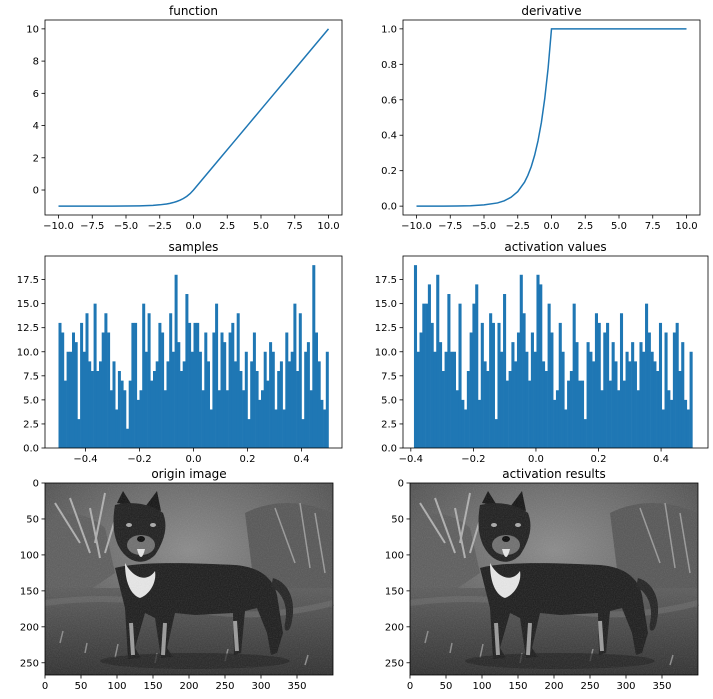 The image size is (713, 699). I want to click on y-tick-label: 8, so click(36, 62).